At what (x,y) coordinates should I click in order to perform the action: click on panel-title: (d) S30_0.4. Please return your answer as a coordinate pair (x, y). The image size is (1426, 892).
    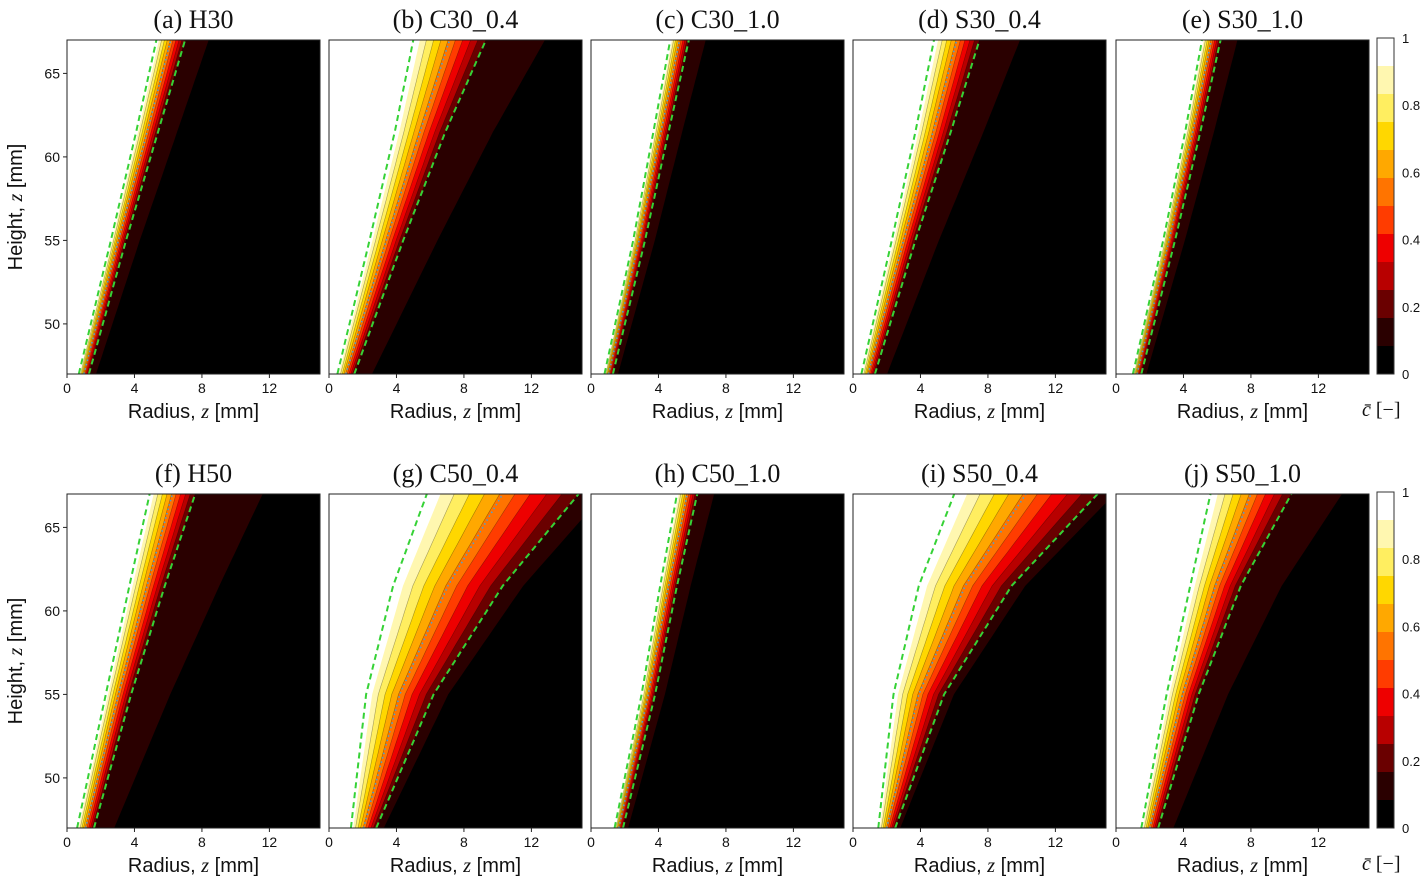
    Looking at the image, I should click on (979, 19).